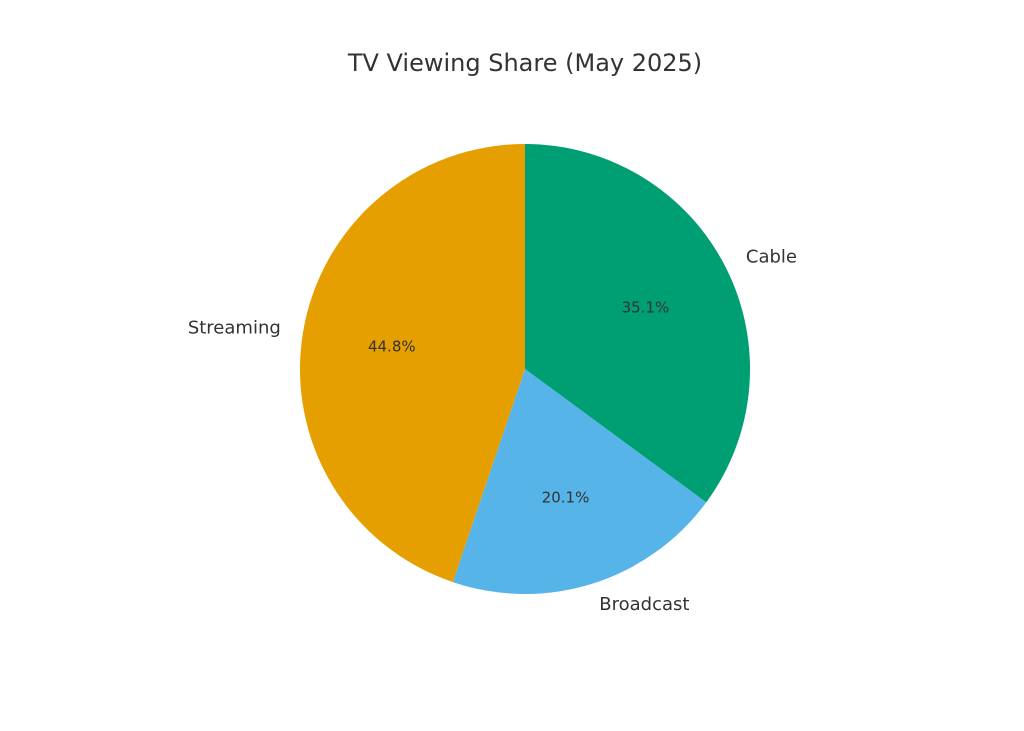  Describe the element at coordinates (644, 604) in the screenshot. I see `slice-label: Broadcast` at that location.